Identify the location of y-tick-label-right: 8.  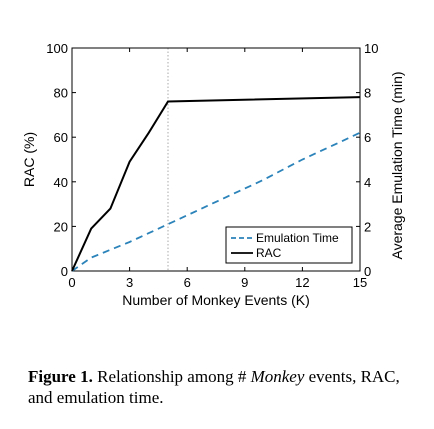
(367, 93).